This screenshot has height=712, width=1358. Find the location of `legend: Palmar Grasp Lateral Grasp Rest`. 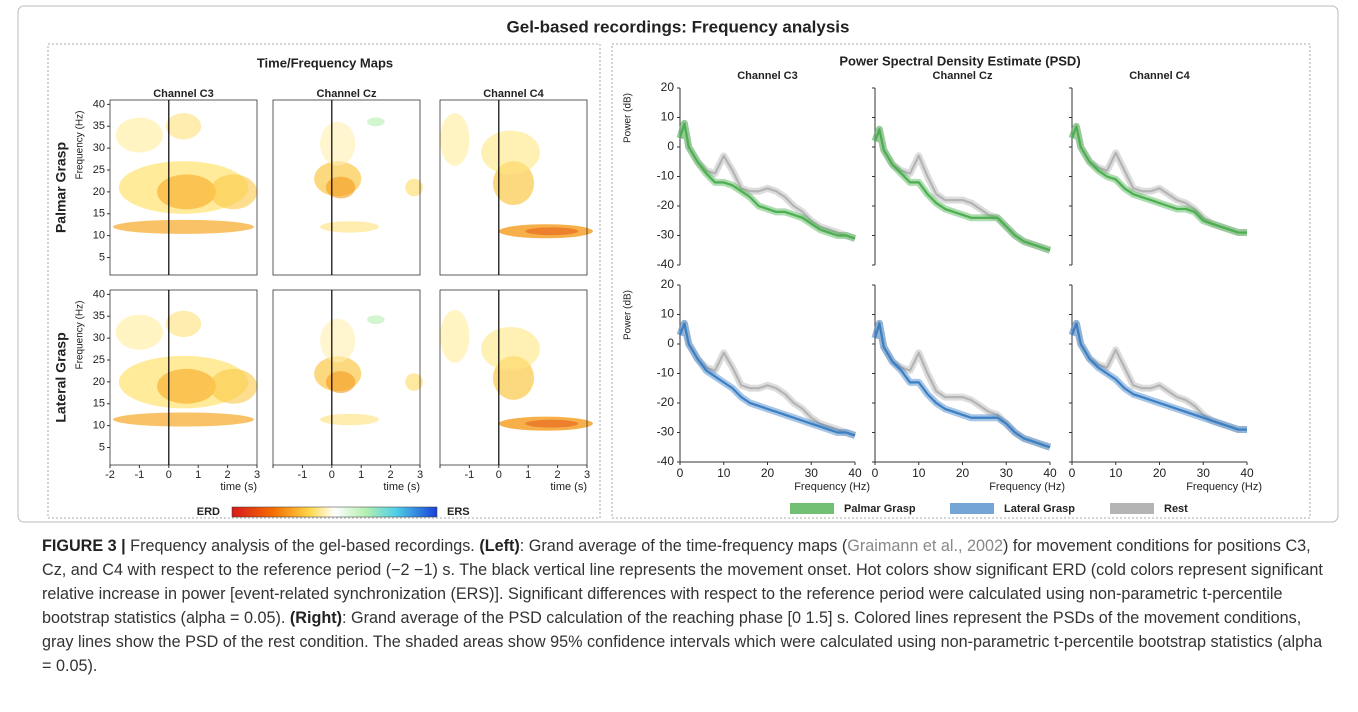

legend: Palmar Grasp Lateral Grasp Rest is located at coordinates (989, 509).